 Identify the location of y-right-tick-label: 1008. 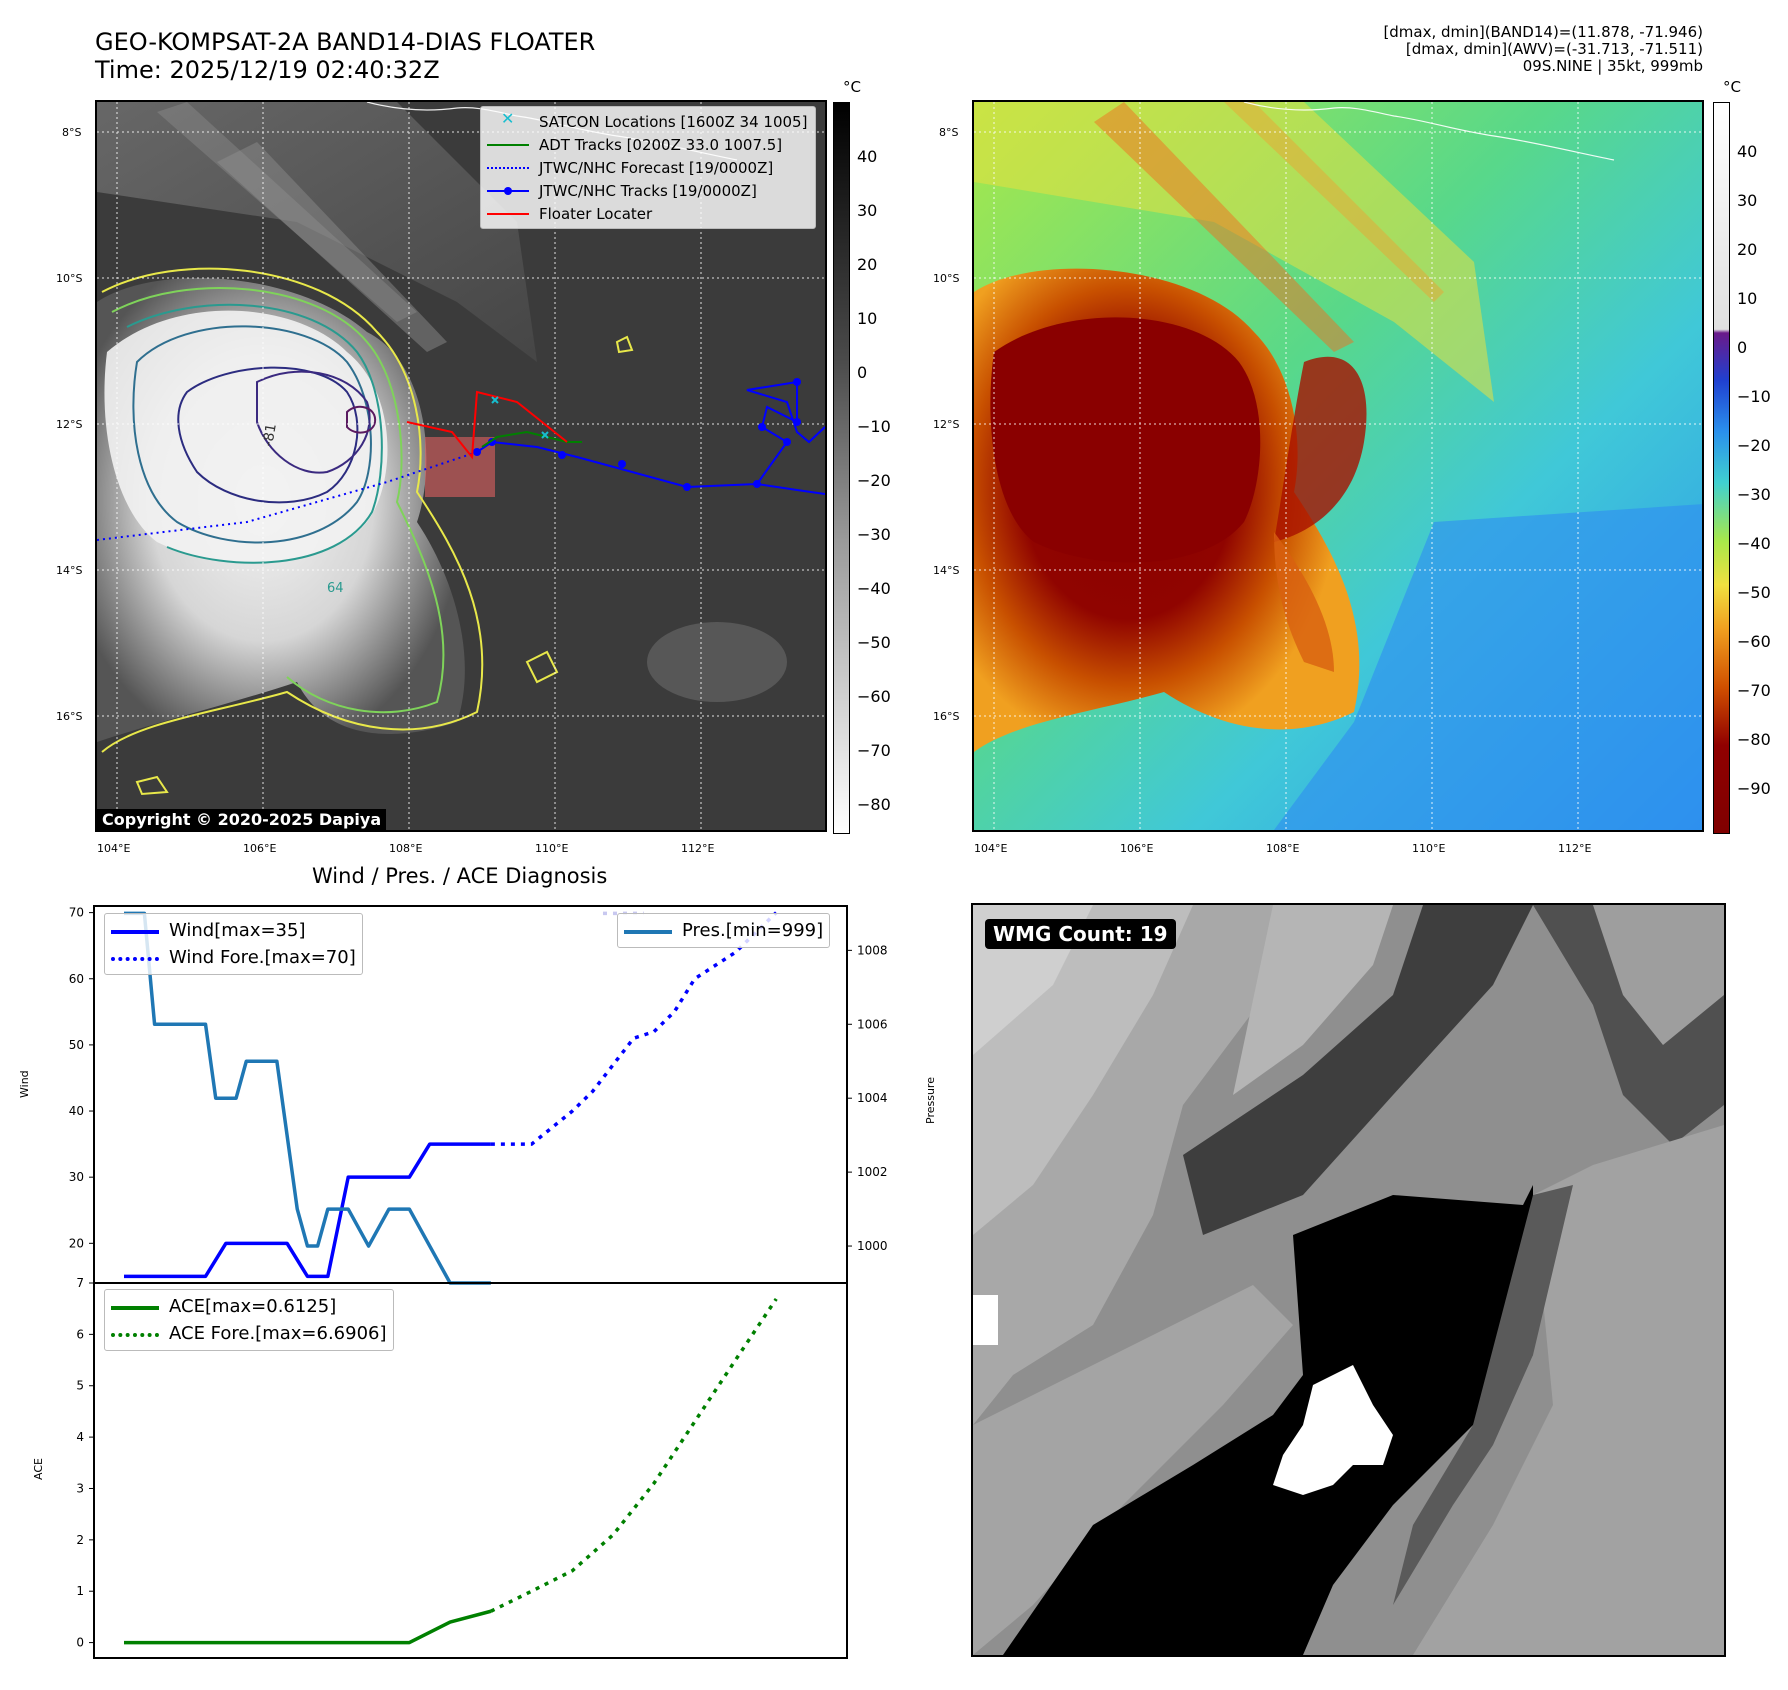
(872, 950).